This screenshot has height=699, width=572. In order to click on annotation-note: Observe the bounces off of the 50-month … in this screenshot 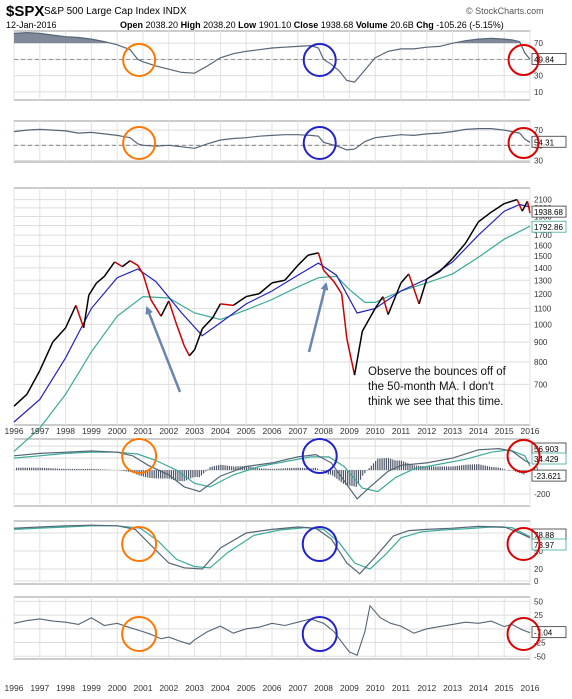, I will do `click(437, 387)`.